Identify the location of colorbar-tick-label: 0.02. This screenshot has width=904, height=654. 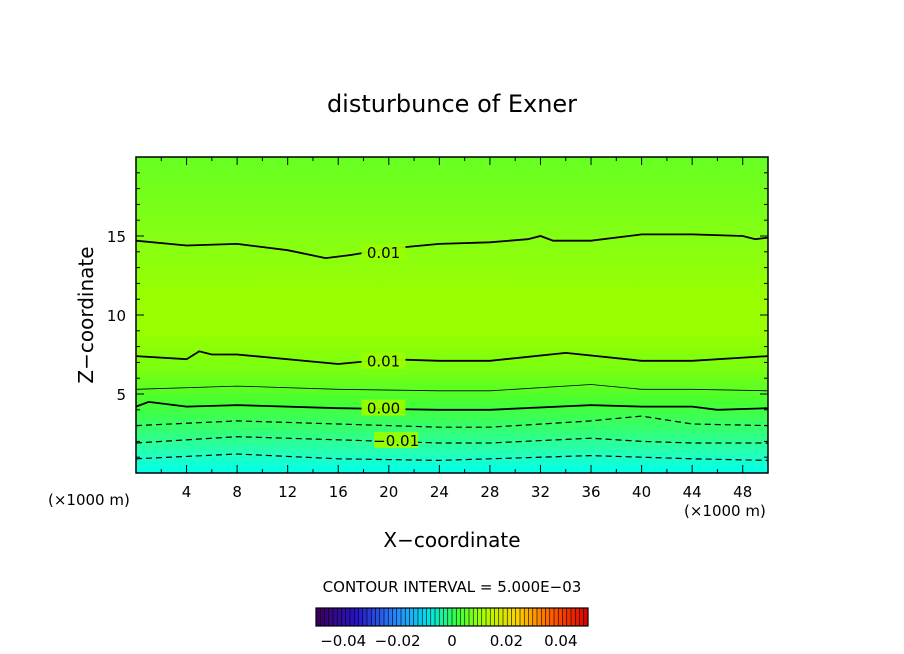
(506, 641).